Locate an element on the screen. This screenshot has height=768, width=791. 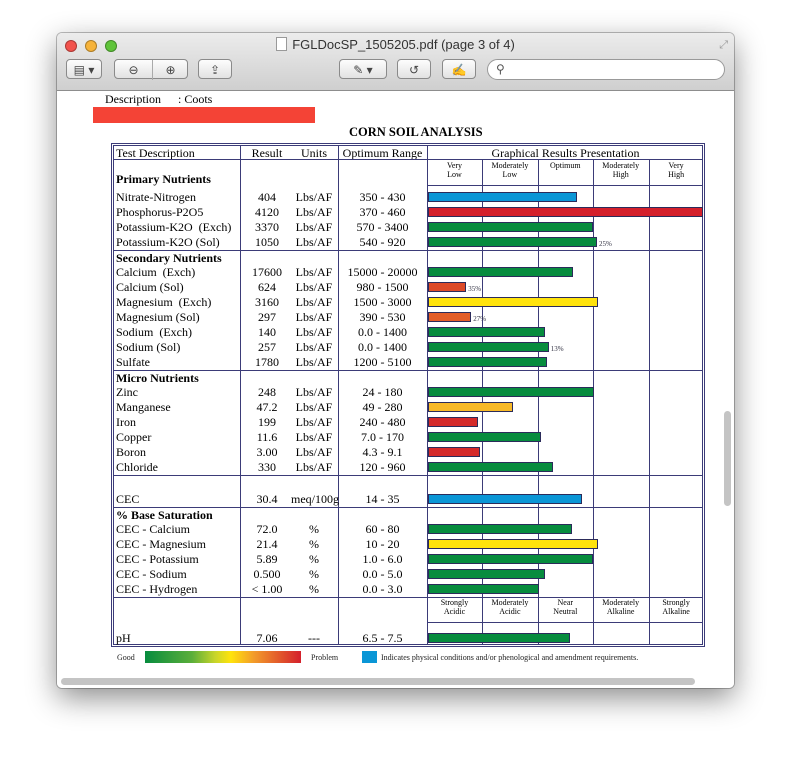
result-value: 3160 is located at coordinates (267, 302).